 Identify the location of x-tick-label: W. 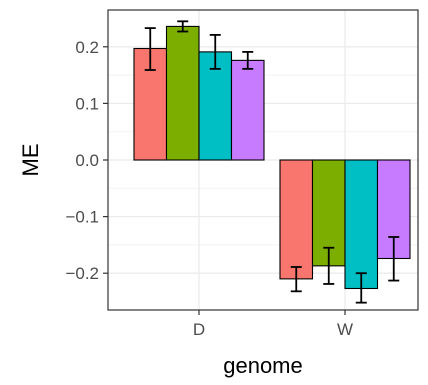
(345, 329).